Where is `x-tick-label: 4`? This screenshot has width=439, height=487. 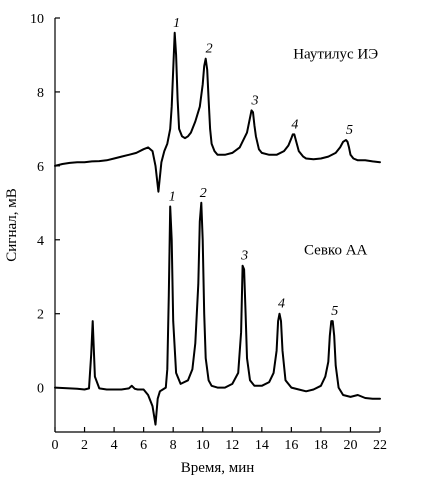 x-tick-label: 4 is located at coordinates (114, 445).